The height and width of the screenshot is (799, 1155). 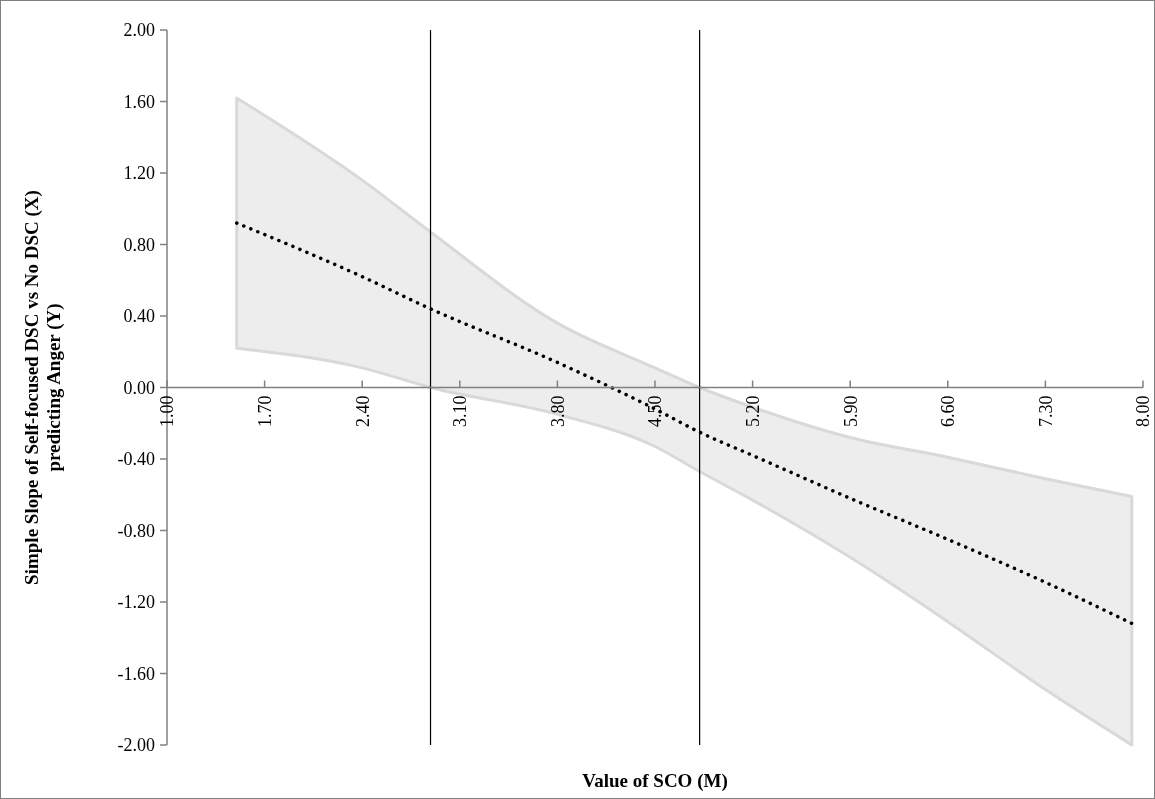 What do you see at coordinates (167, 411) in the screenshot?
I see `x-tick-label: 1.00` at bounding box center [167, 411].